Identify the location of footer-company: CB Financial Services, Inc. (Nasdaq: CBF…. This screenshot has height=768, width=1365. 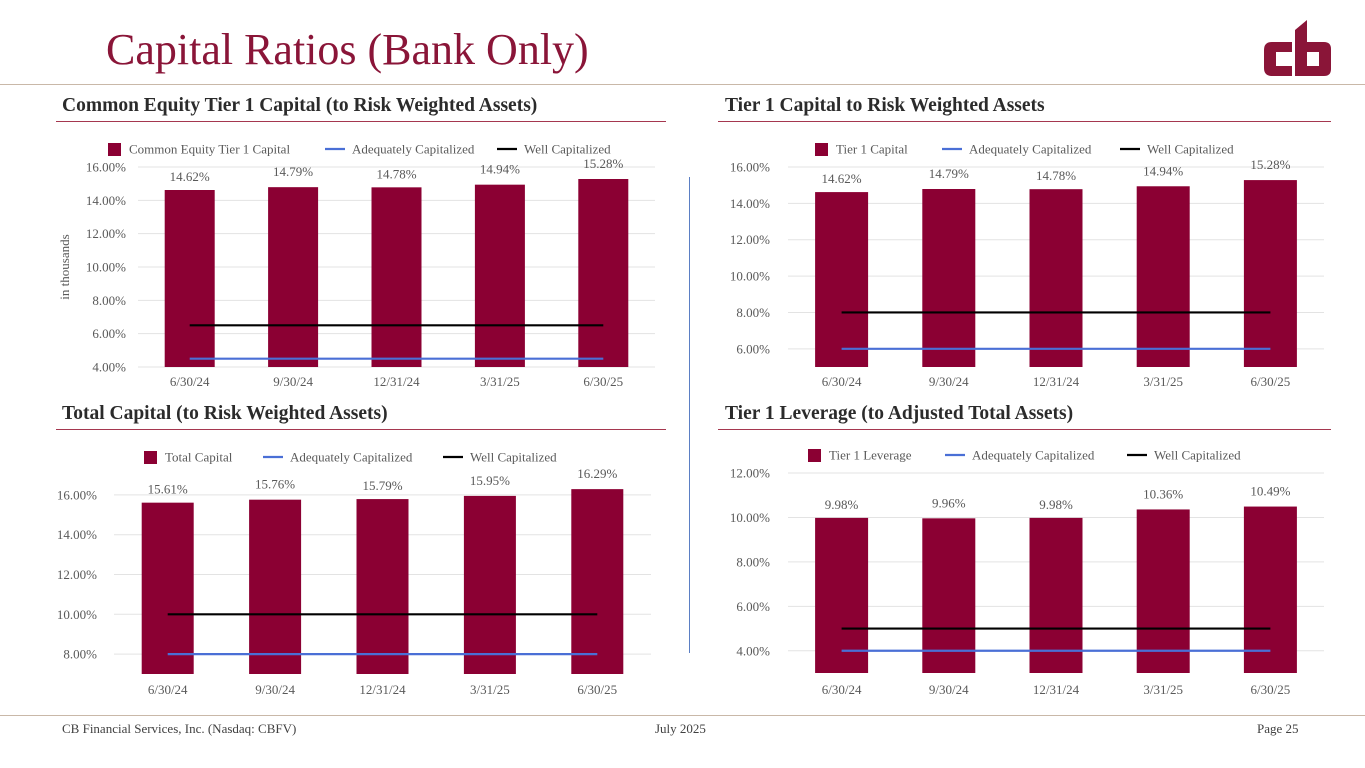
(179, 728).